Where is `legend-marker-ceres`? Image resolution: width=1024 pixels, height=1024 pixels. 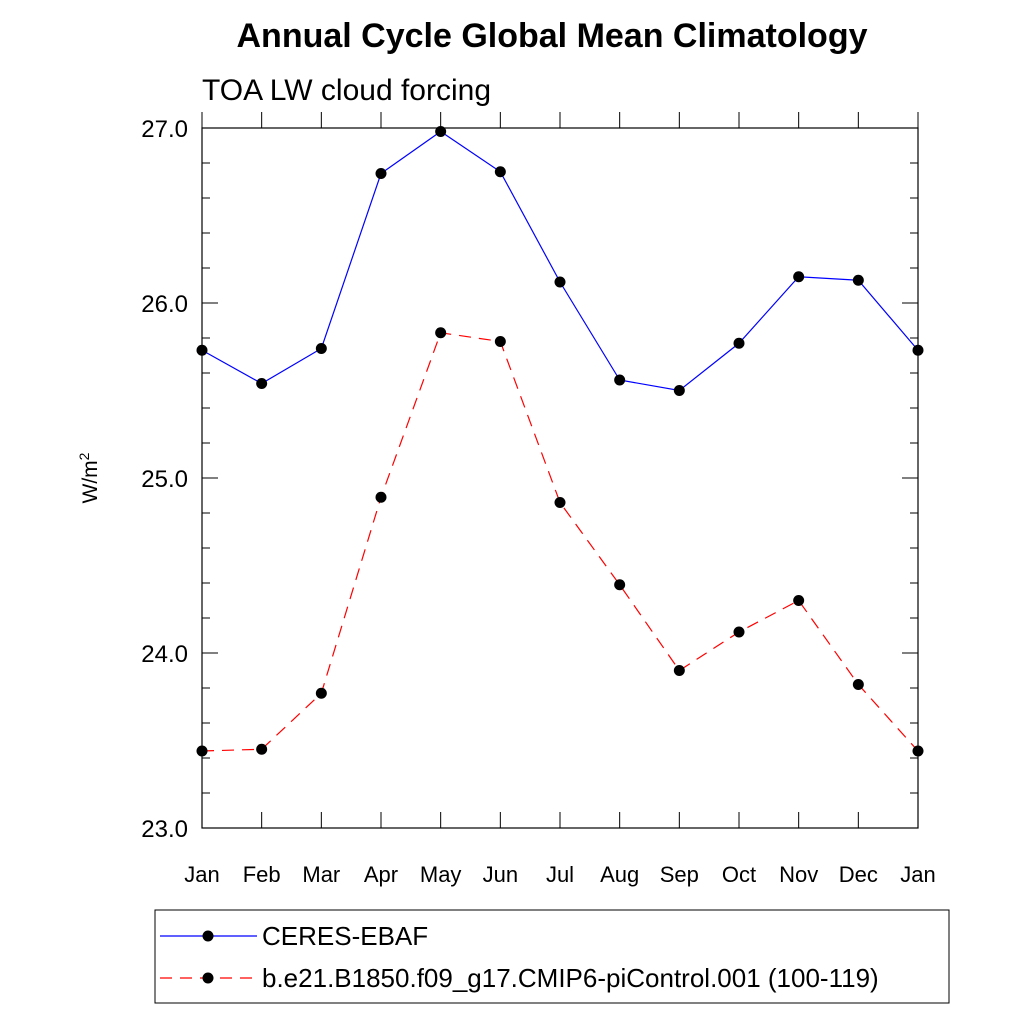
legend-marker-ceres is located at coordinates (208, 936).